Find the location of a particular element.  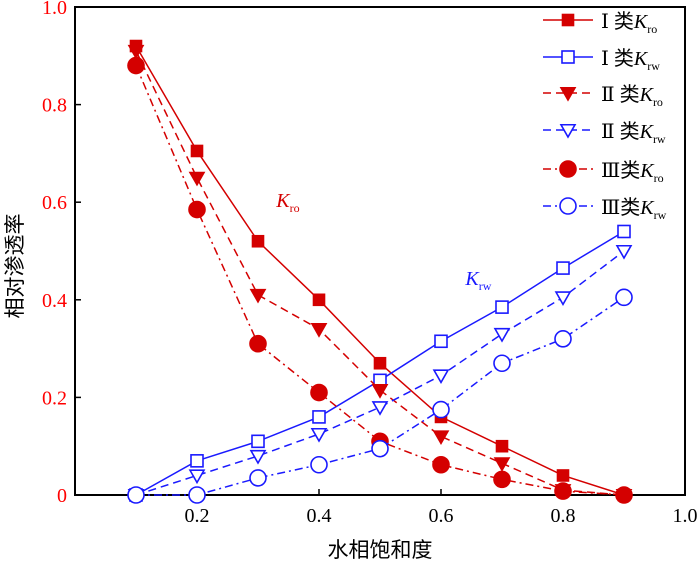

legend-item: Ⅰ 类Krw is located at coordinates (601, 60).